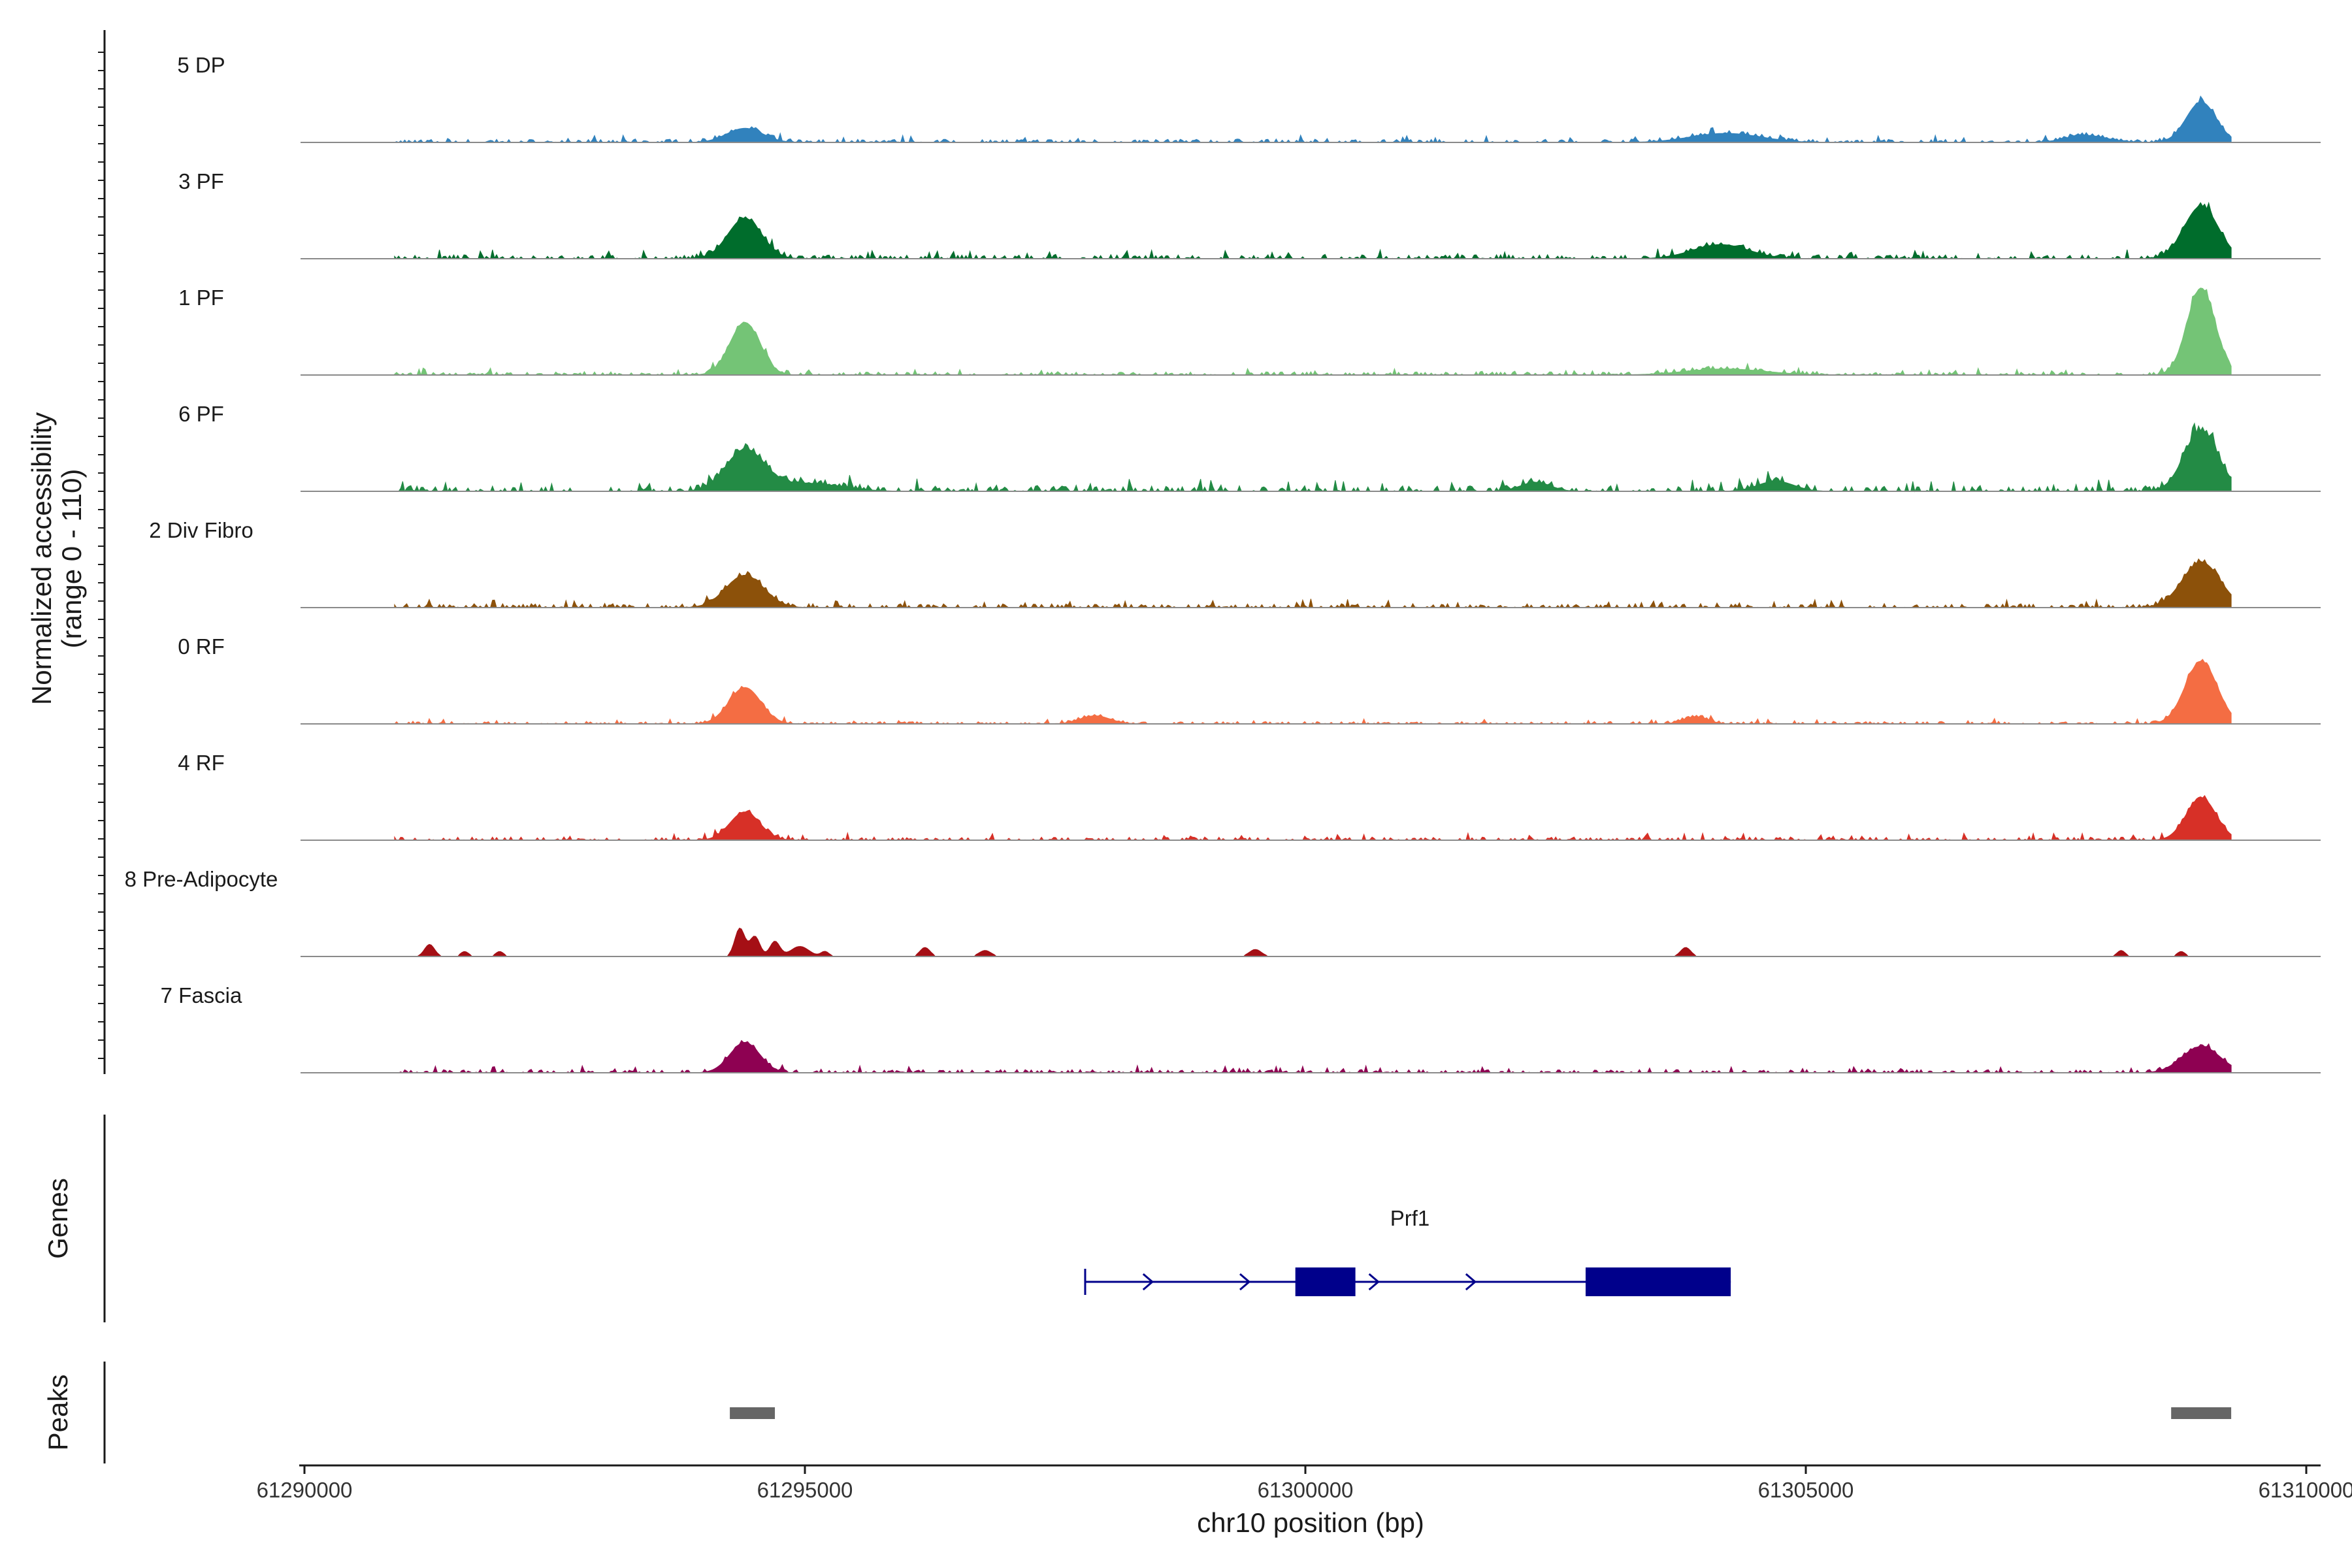  Describe the element at coordinates (1806, 1490) in the screenshot. I see `x-tick-label: 61305000` at that location.